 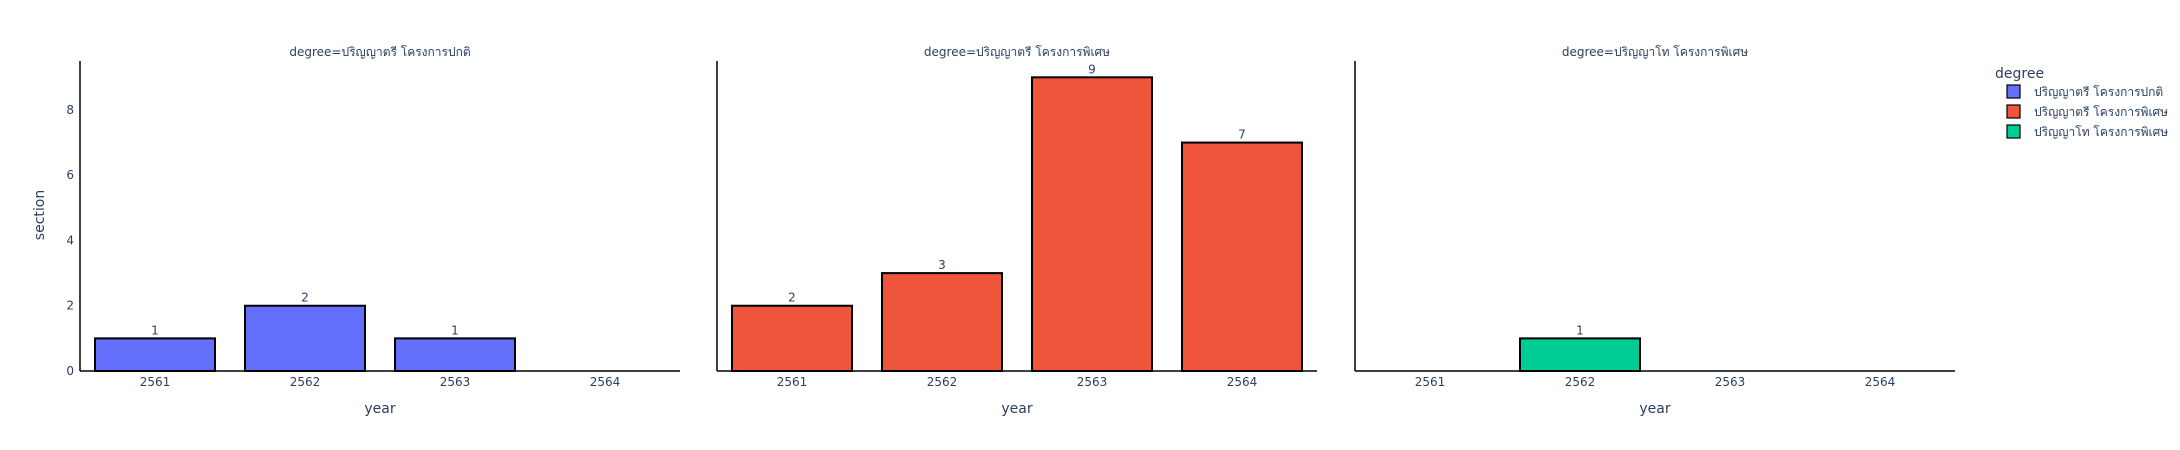 I want to click on legend-item: ปริญญาโท โครงการพิเศษ, so click(x=2087, y=131).